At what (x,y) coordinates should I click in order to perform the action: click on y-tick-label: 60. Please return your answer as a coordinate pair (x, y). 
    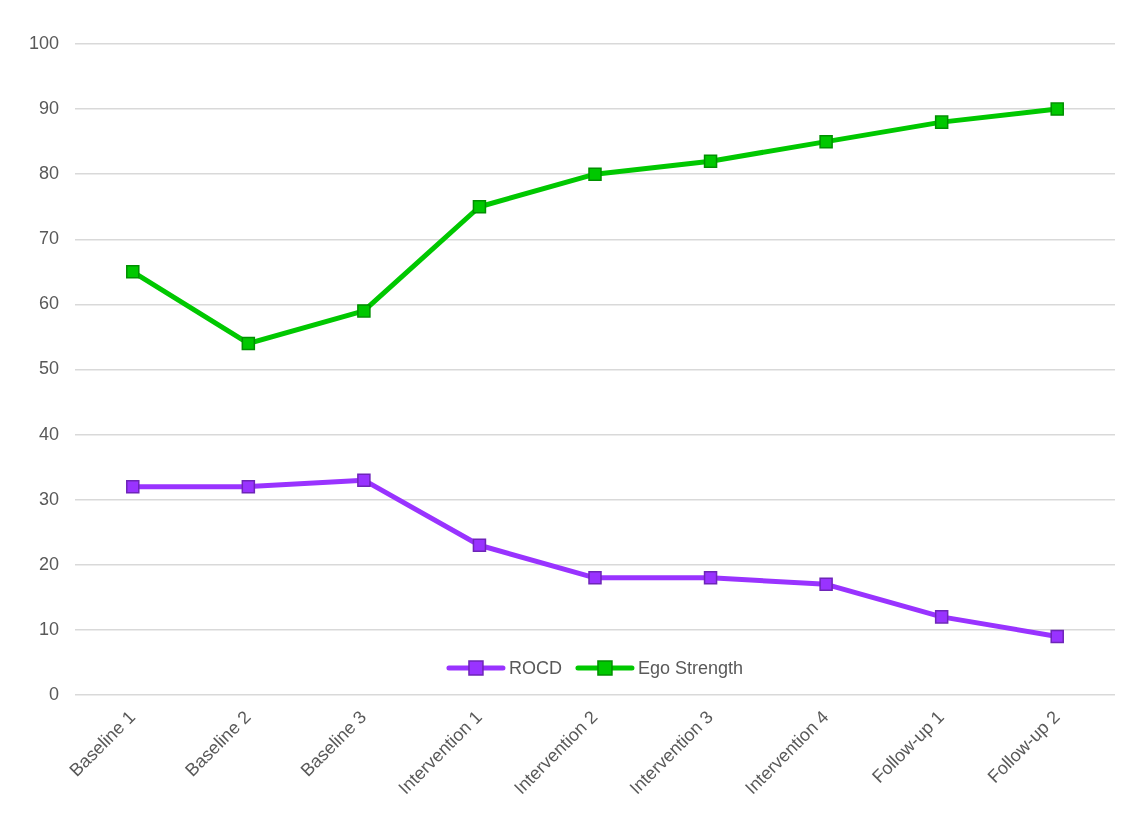
    Looking at the image, I should click on (48, 303).